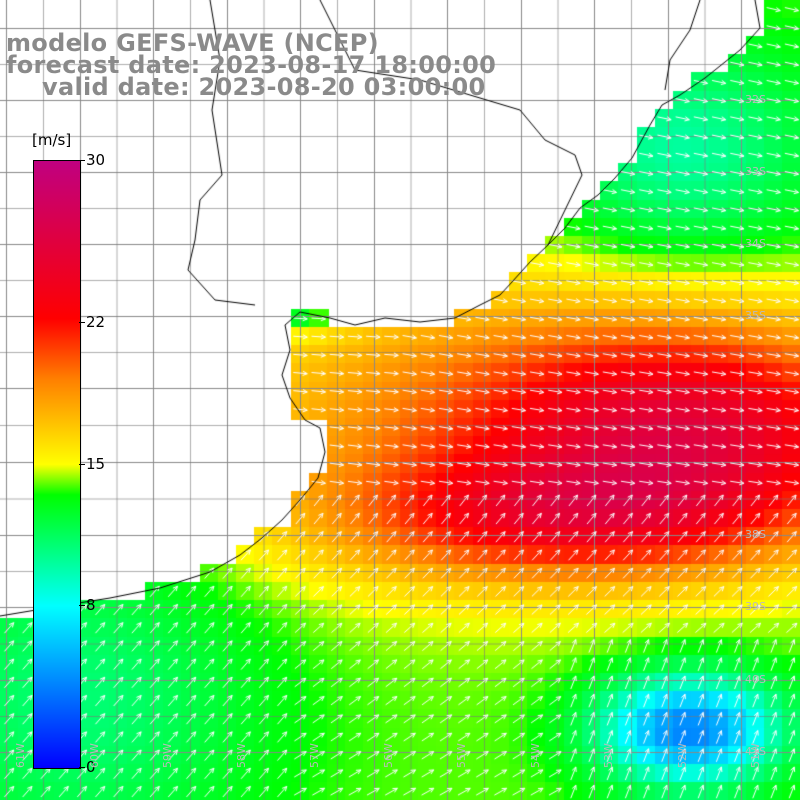 This screenshot has width=800, height=800. What do you see at coordinates (251, 65) in the screenshot?
I see `title-forecast-date: forecast date: 2023-08-17 18:00:00` at bounding box center [251, 65].